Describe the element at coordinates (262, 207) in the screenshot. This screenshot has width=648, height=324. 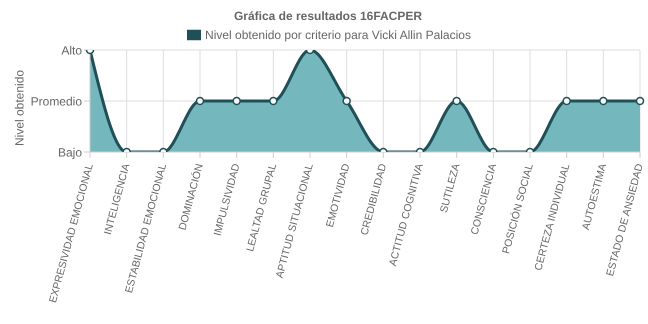
I see `x-tick-label: LEALTAD GRUPAL` at that location.